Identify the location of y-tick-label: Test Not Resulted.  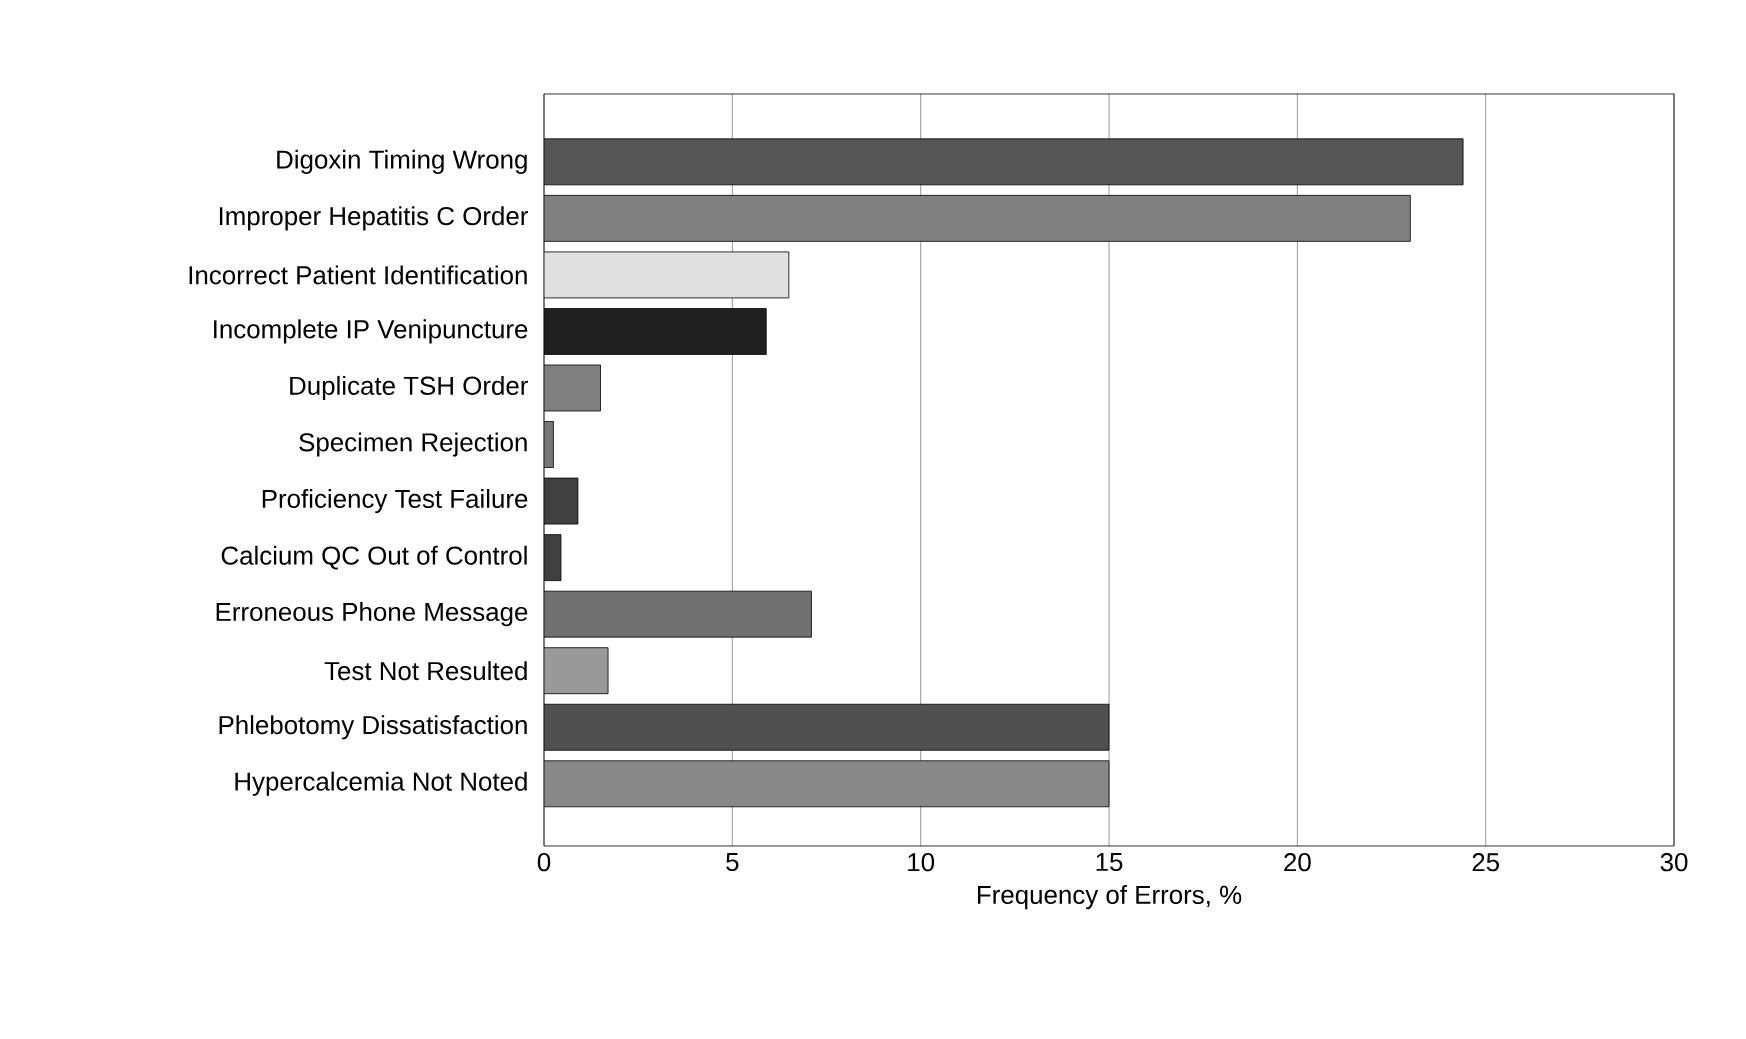
(425, 671).